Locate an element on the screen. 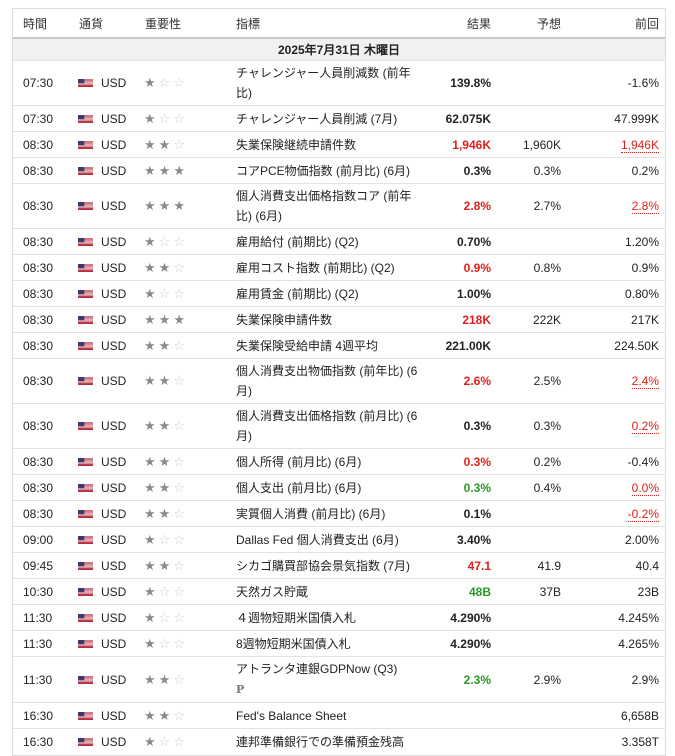 The width and height of the screenshot is (675, 756). event-row: 08:30 USD ★ ★ ☆ 失業保険受給申請 4週平均 221.00K 224.50K is located at coordinates (339, 345).